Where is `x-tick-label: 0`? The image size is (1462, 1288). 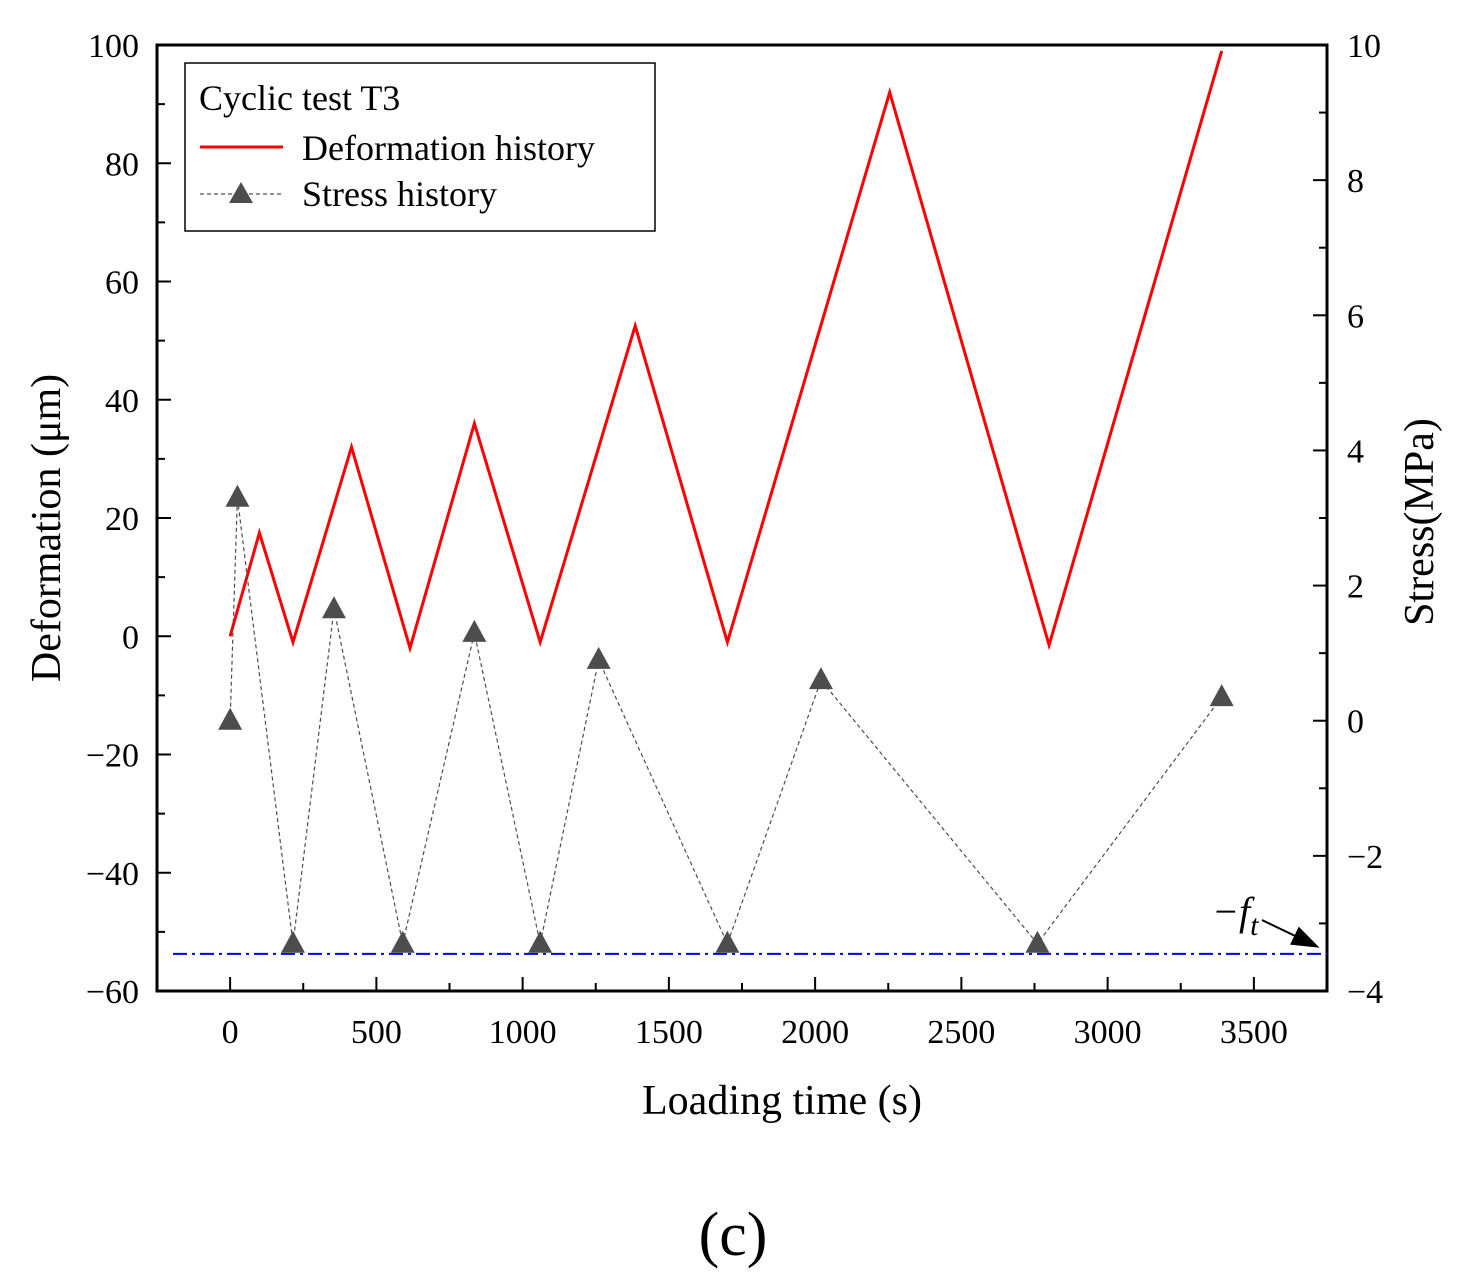
x-tick-label: 0 is located at coordinates (230, 1032).